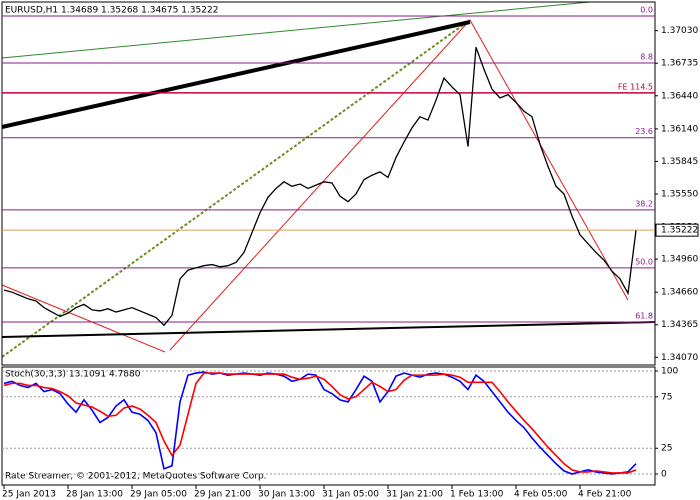 This screenshot has height=500, width=700. Describe the element at coordinates (644, 261) in the screenshot. I see `fibo-label: 50.0` at that location.